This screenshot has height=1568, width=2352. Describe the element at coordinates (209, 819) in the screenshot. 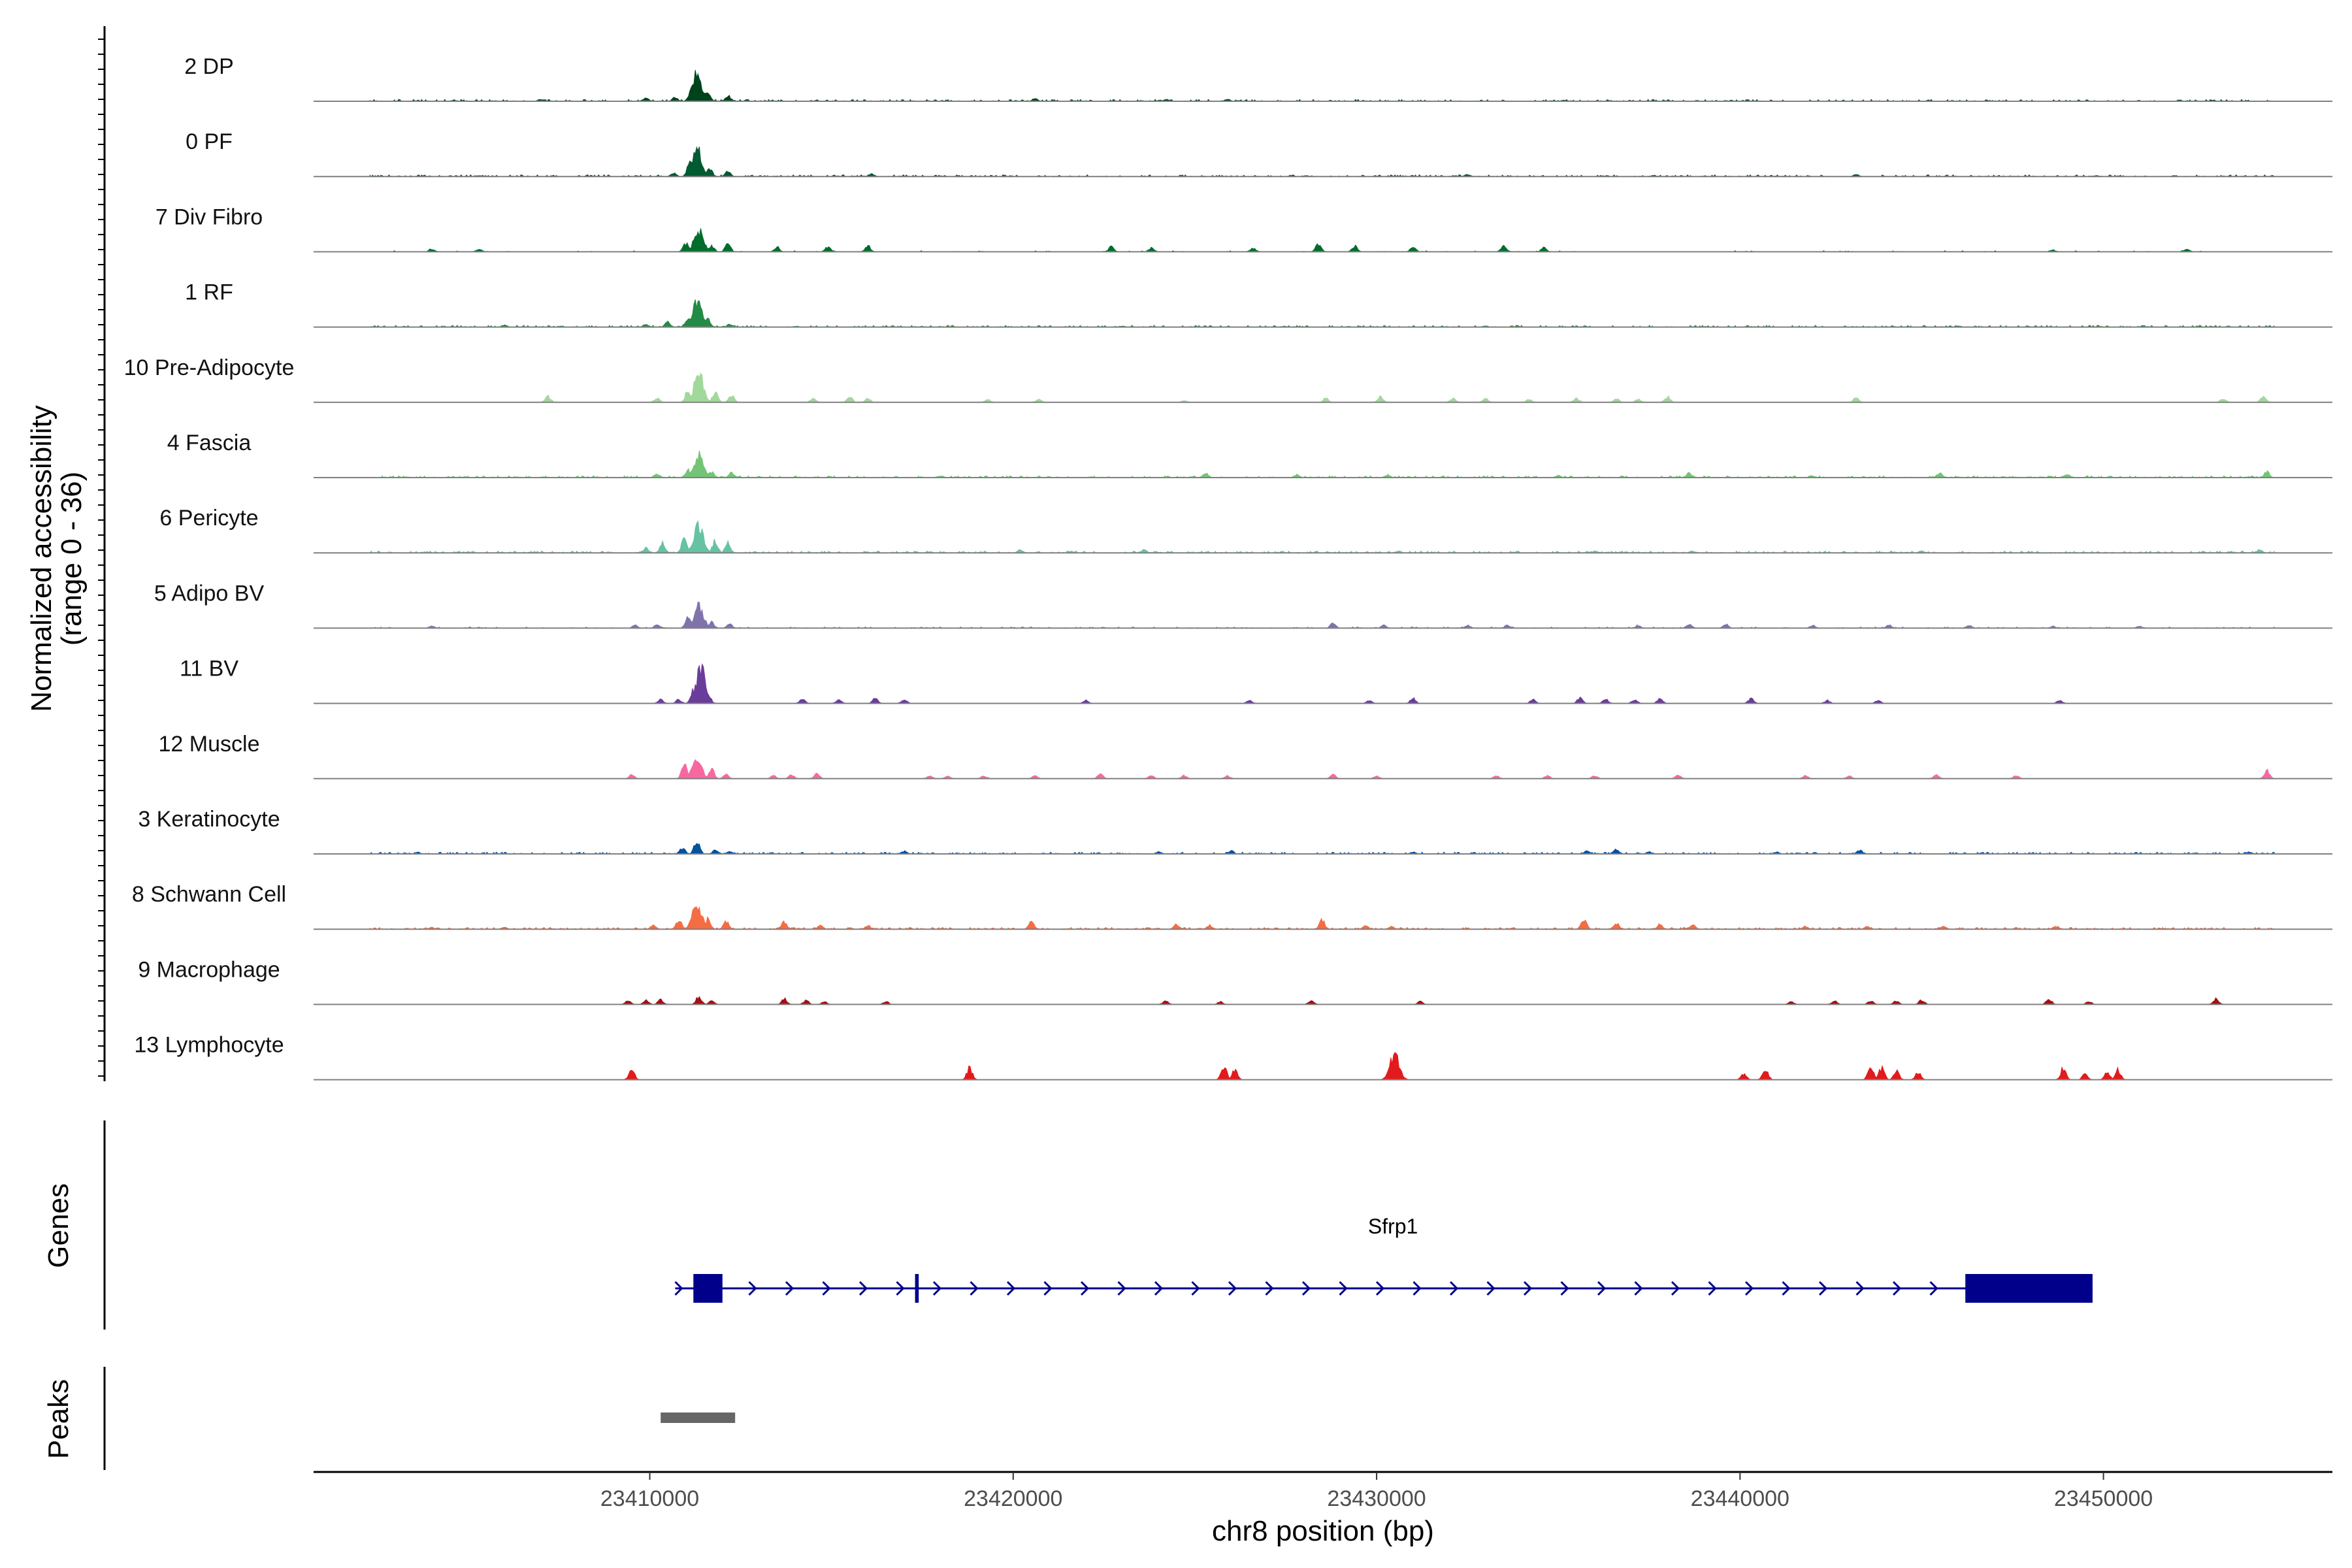

I see `track-label: 3 Keratinocyte` at that location.